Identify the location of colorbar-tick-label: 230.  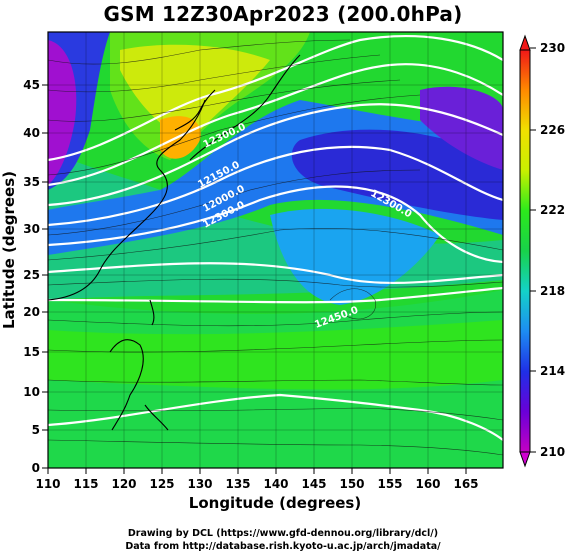
(552, 48).